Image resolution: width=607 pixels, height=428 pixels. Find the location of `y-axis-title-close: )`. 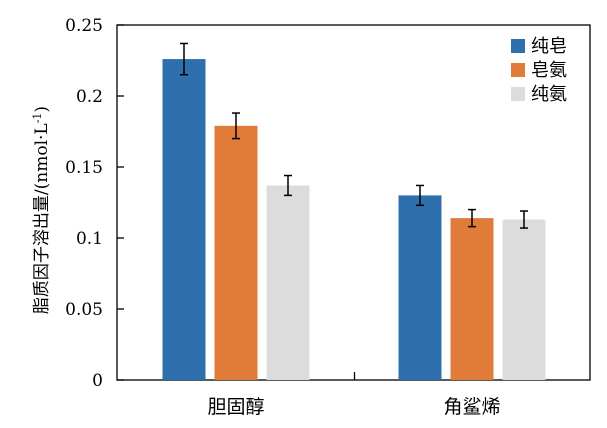

y-axis-title-close: ) is located at coordinates (42, 109).